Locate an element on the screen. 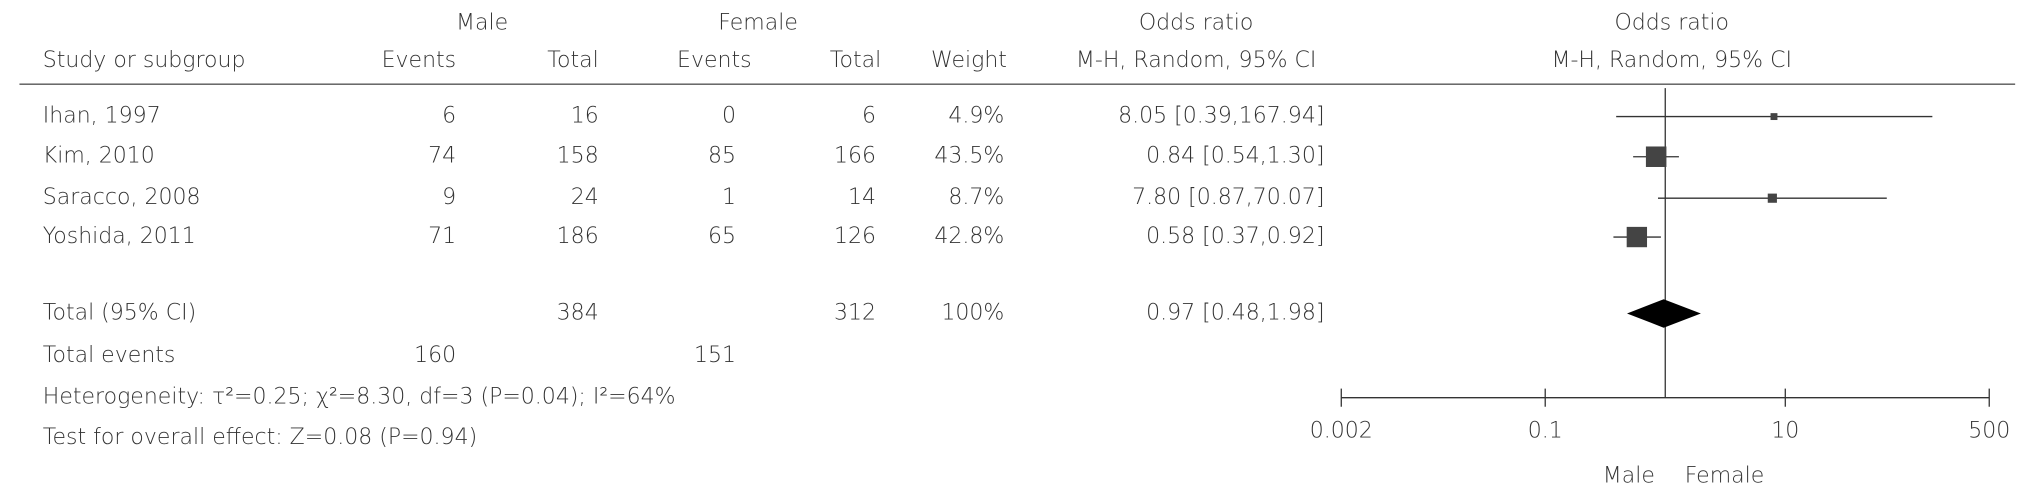 The width and height of the screenshot is (2032, 500). cell: 7.80 [0.87,70.07] is located at coordinates (1228, 197).